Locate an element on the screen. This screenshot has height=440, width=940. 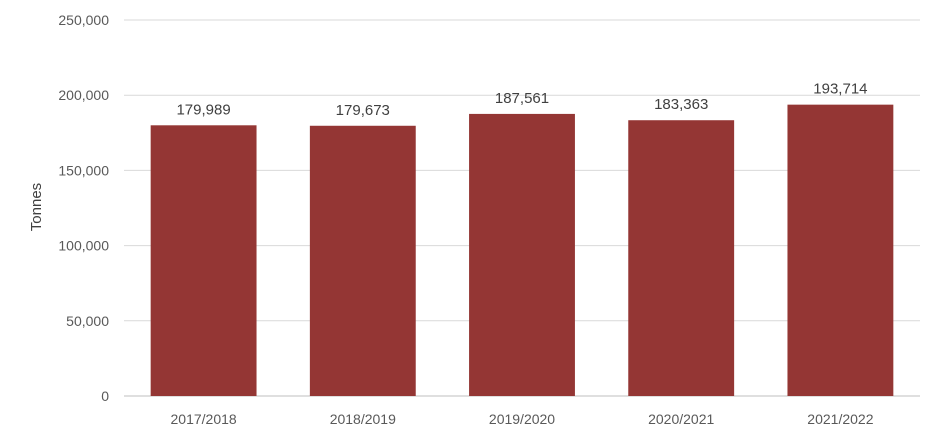
y-axis-title: Tonnes is located at coordinates (36, 207).